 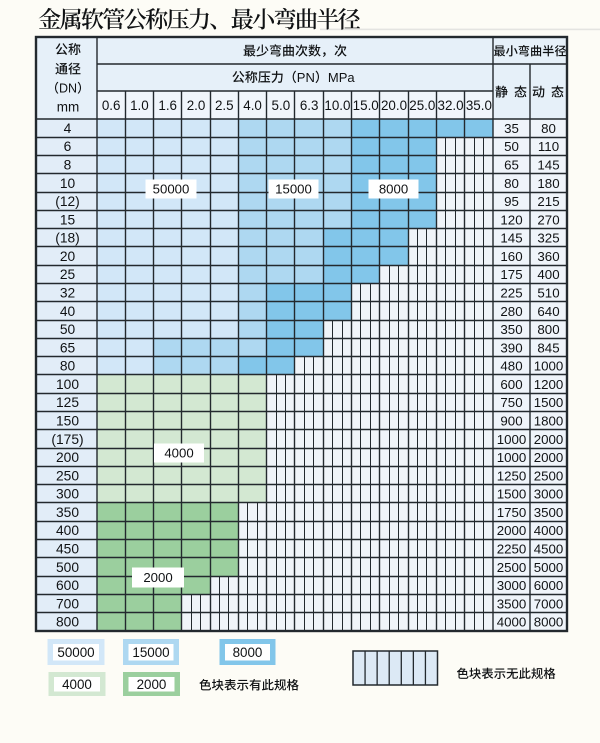 What do you see at coordinates (67, 384) in the screenshot?
I see `svg-text: 100` at bounding box center [67, 384].